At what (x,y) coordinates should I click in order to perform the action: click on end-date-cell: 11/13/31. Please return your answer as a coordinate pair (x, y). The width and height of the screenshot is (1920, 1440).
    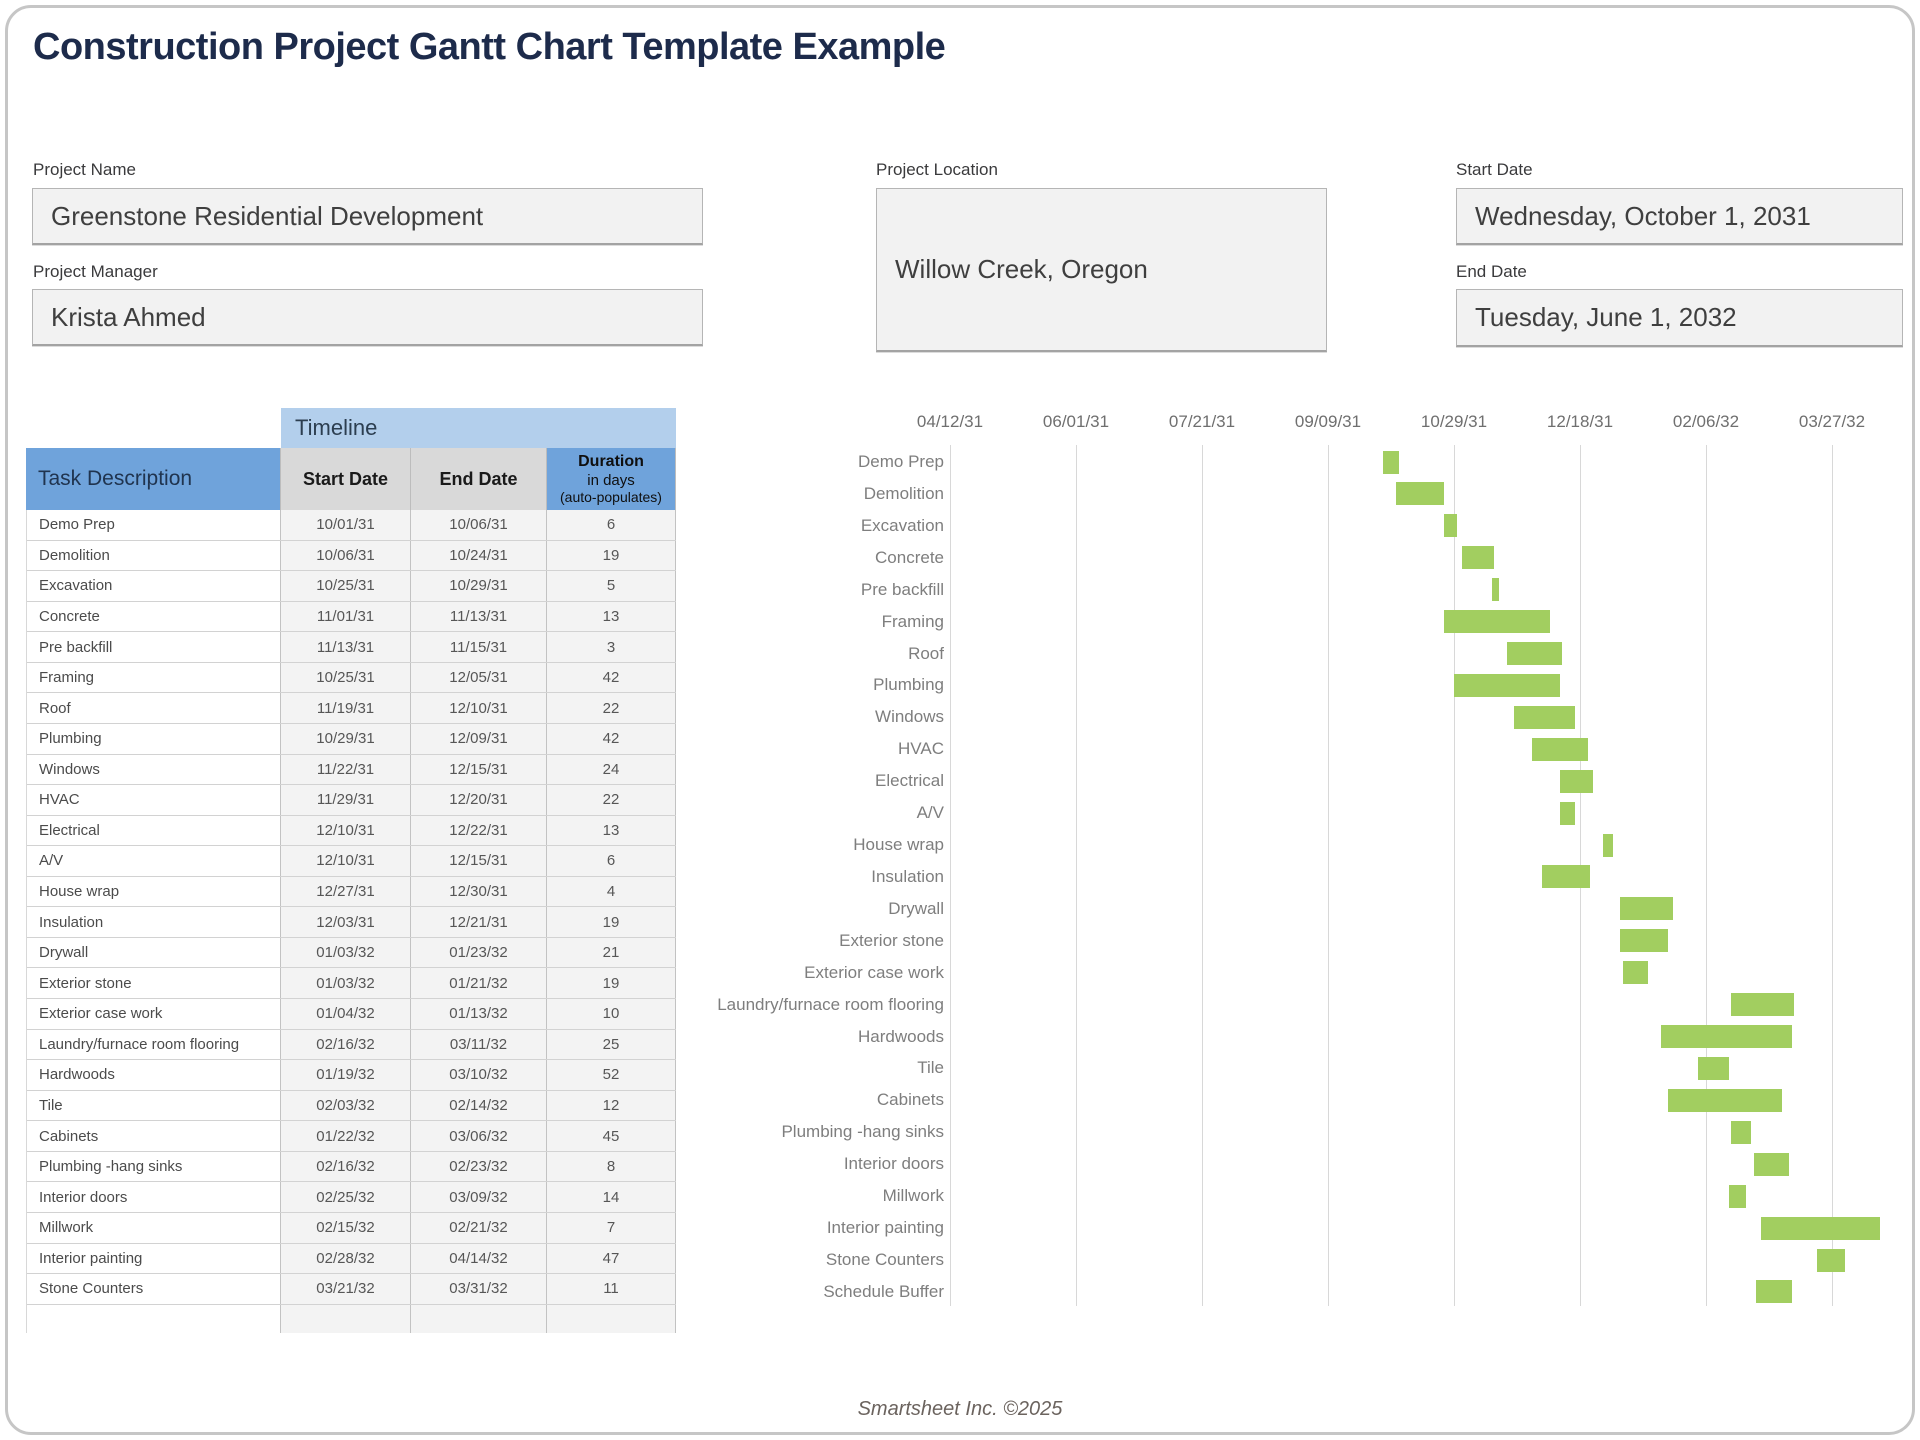
    Looking at the image, I should click on (479, 616).